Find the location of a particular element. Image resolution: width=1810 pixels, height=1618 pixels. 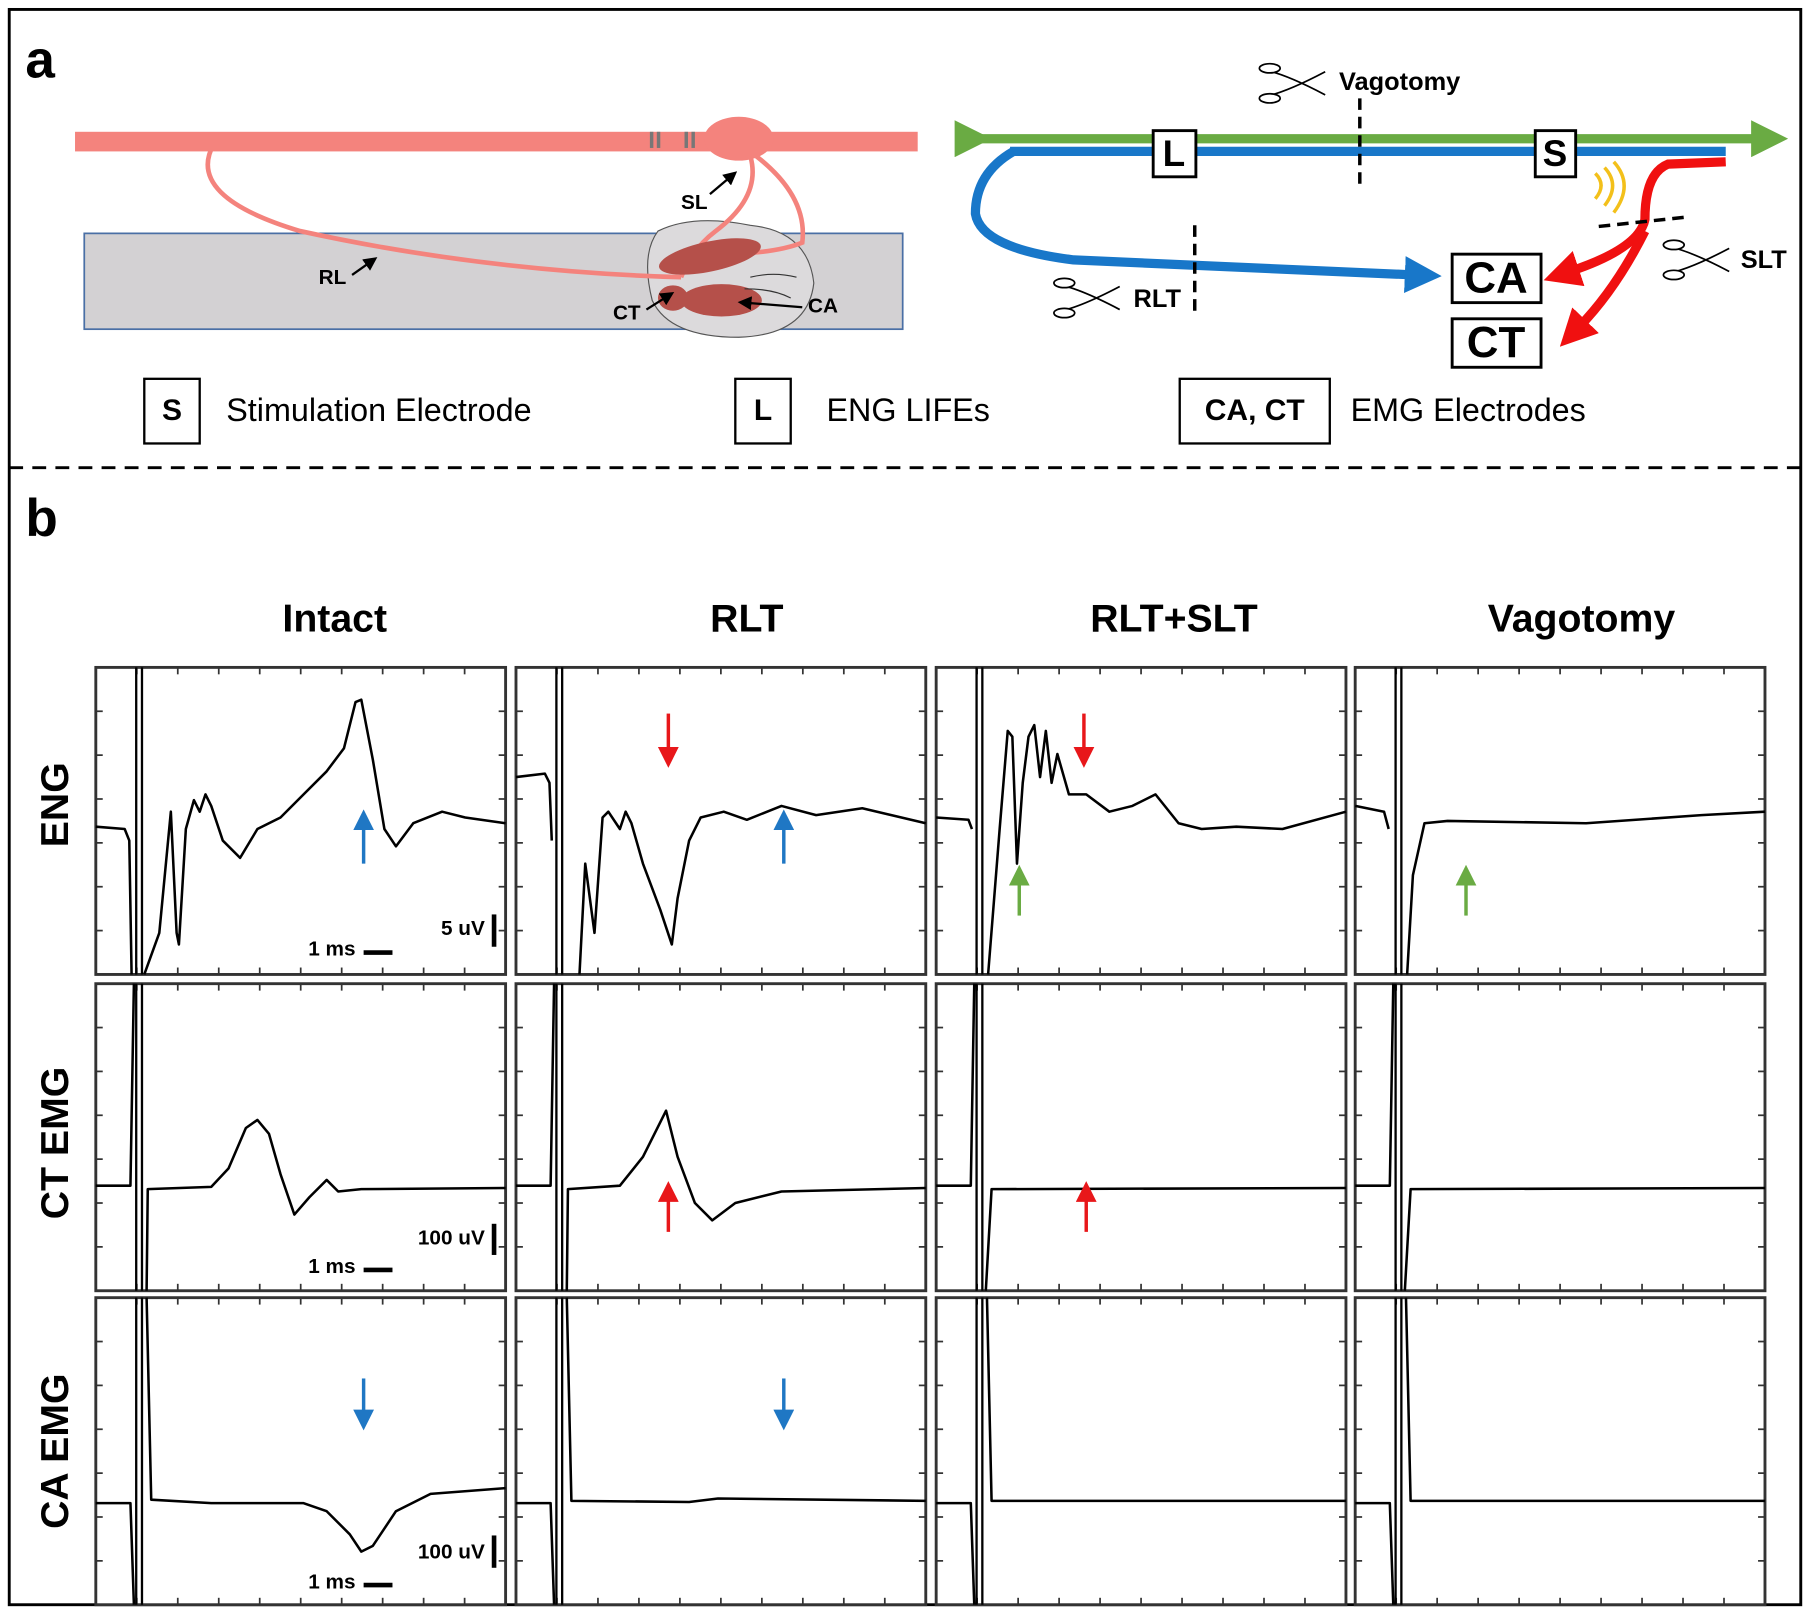

anatomy-label: SL is located at coordinates (694, 202).